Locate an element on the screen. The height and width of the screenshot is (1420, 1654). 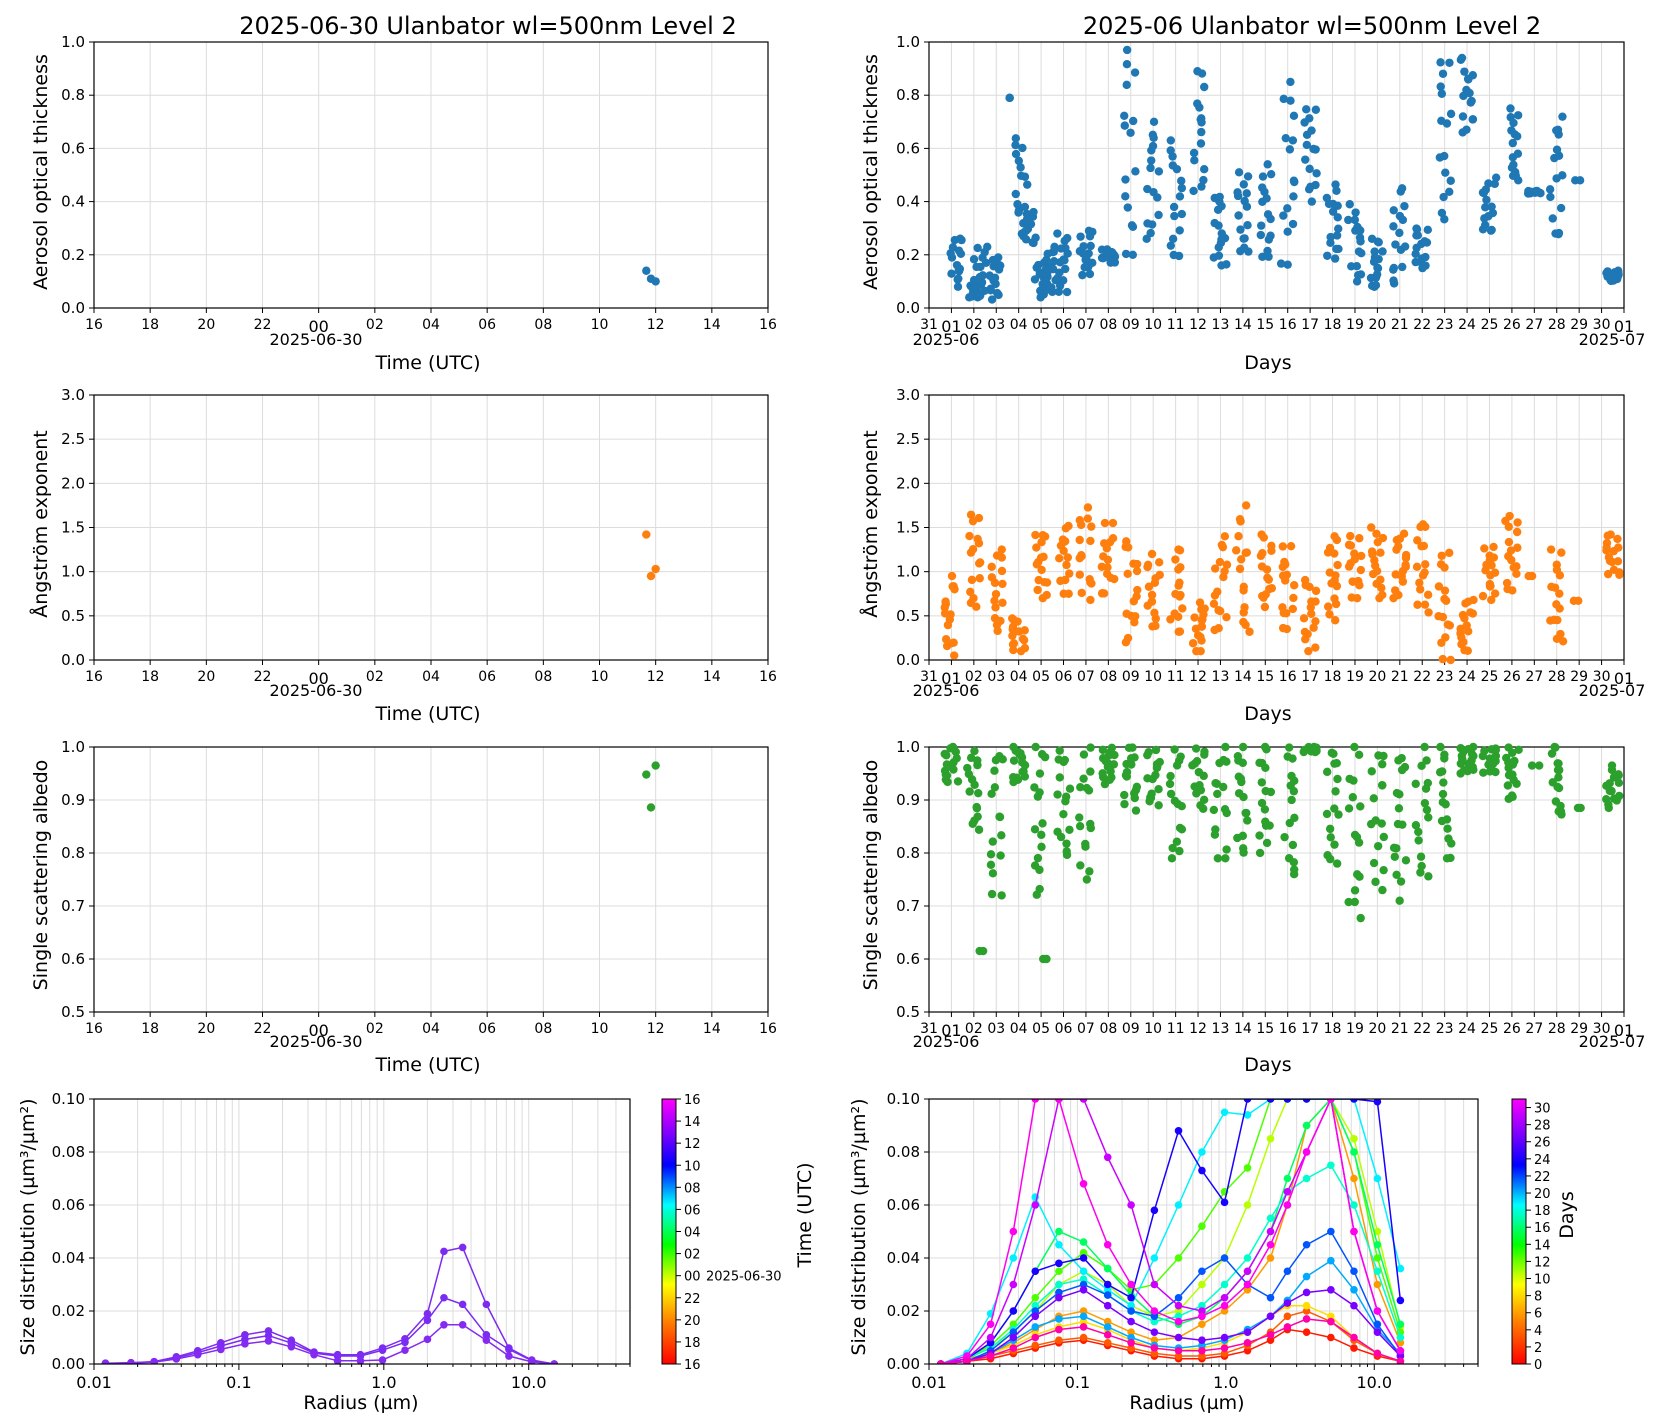
monthly-aod-xtick-label: 16 is located at coordinates (1288, 325).